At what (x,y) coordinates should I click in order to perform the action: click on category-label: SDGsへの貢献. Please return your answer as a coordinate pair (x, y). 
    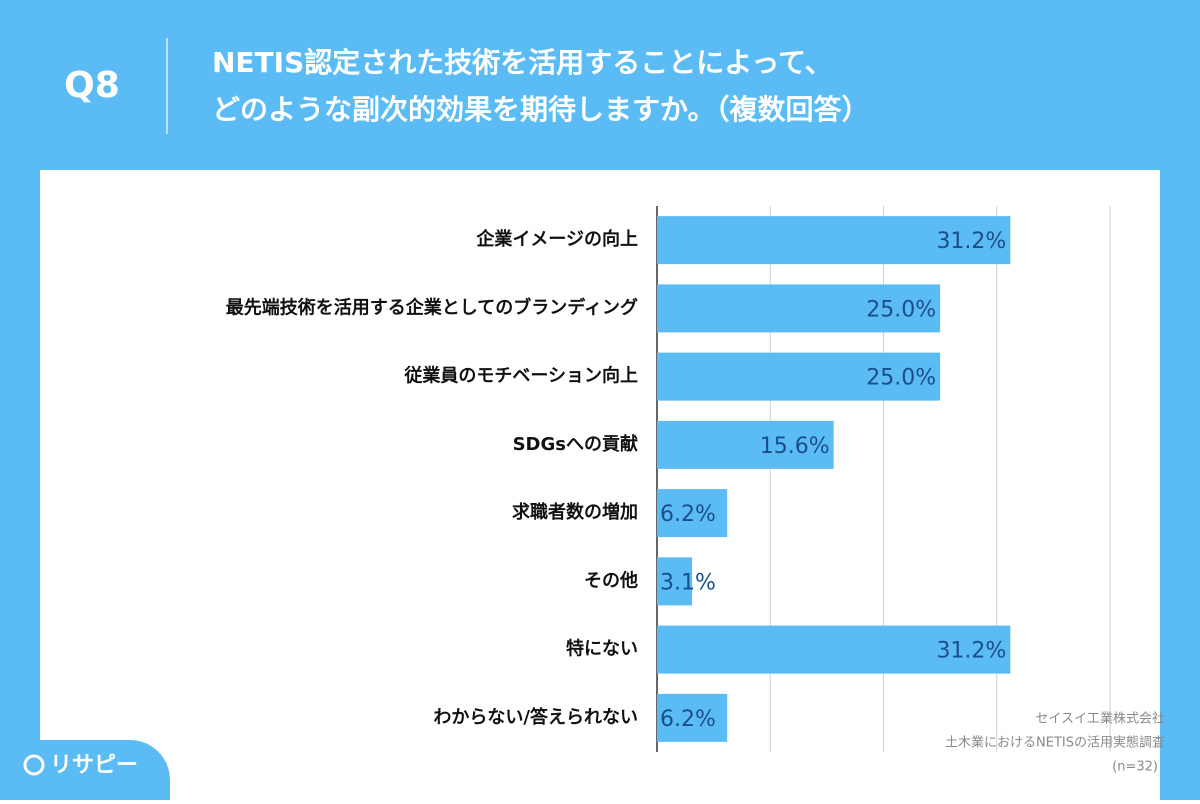
    Looking at the image, I should click on (575, 444).